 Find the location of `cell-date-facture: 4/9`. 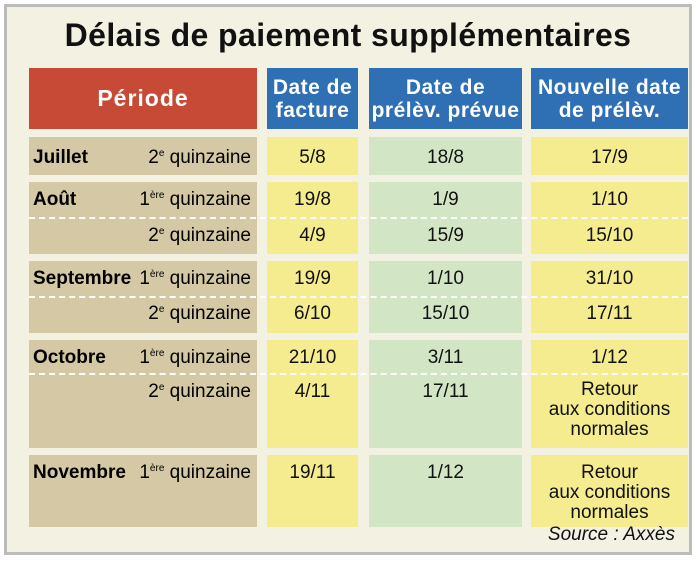

cell-date-facture: 4/9 is located at coordinates (312, 235).